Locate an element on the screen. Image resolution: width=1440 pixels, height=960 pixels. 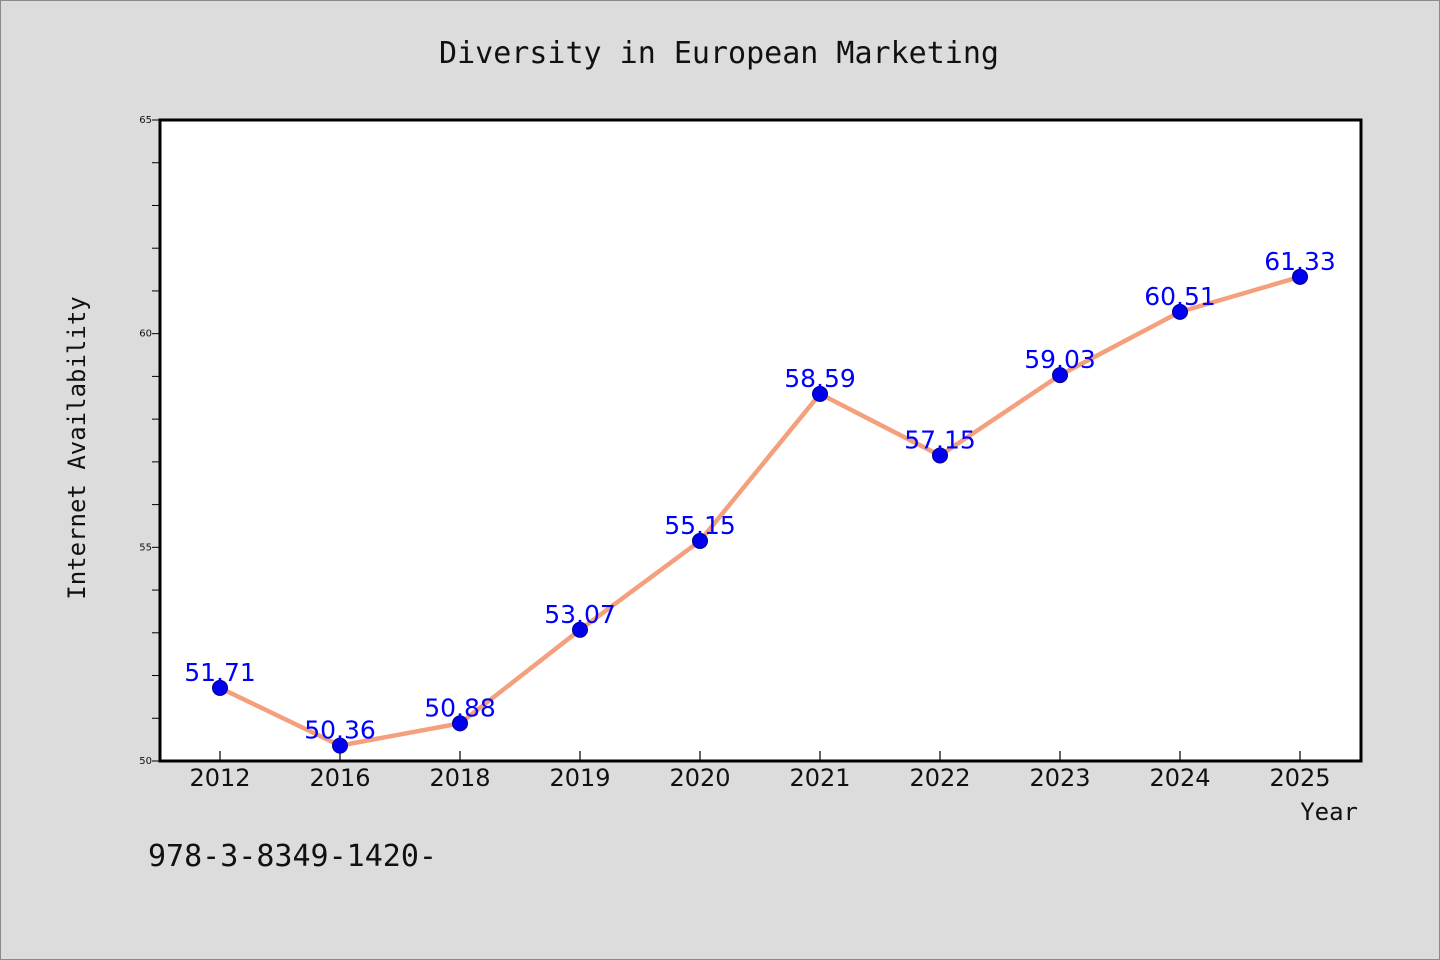
y-tick-label: 50 is located at coordinates (145, 761).